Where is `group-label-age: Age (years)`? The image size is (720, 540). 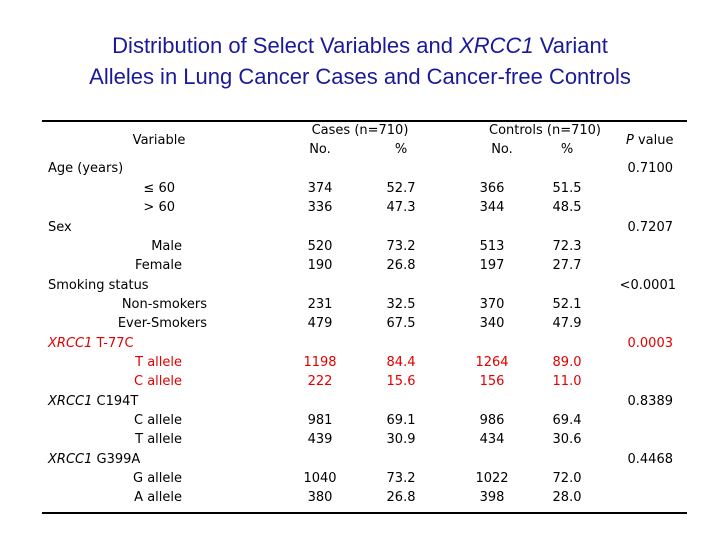 group-label-age: Age (years) is located at coordinates (86, 168).